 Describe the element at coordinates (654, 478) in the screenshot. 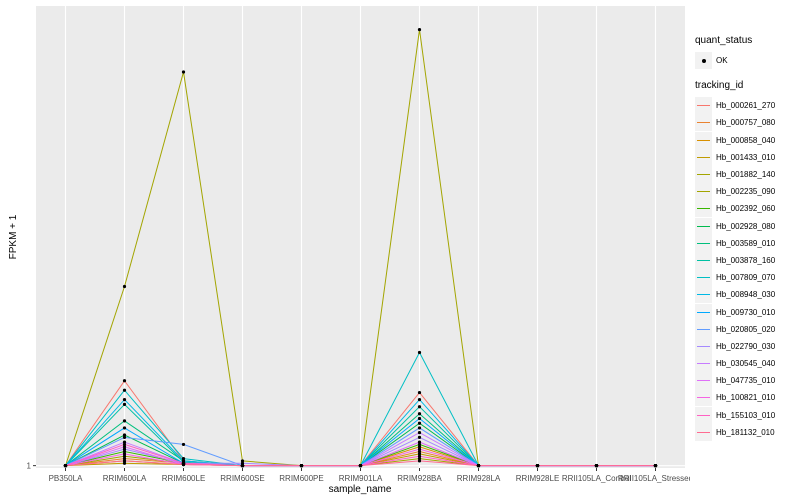

I see `x-tick-label: RRII105LA_Stressed` at that location.